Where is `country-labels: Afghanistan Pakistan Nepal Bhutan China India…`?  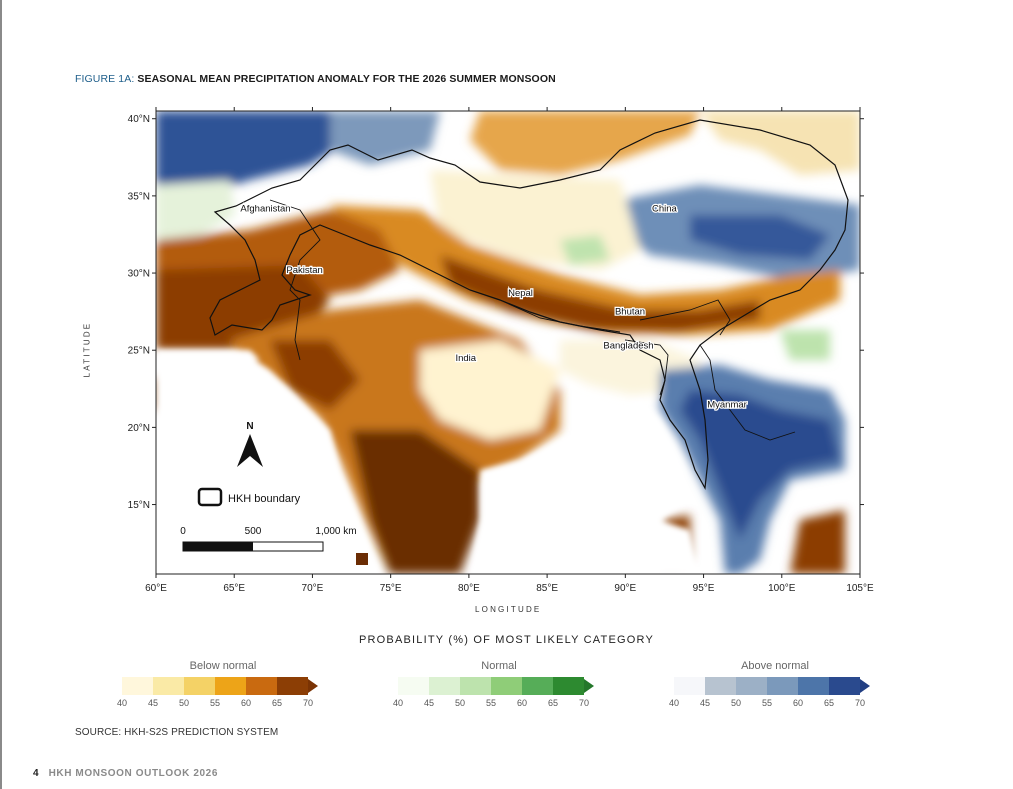 country-labels: Afghanistan Pakistan Nepal Bhutan China India… is located at coordinates (493, 307).